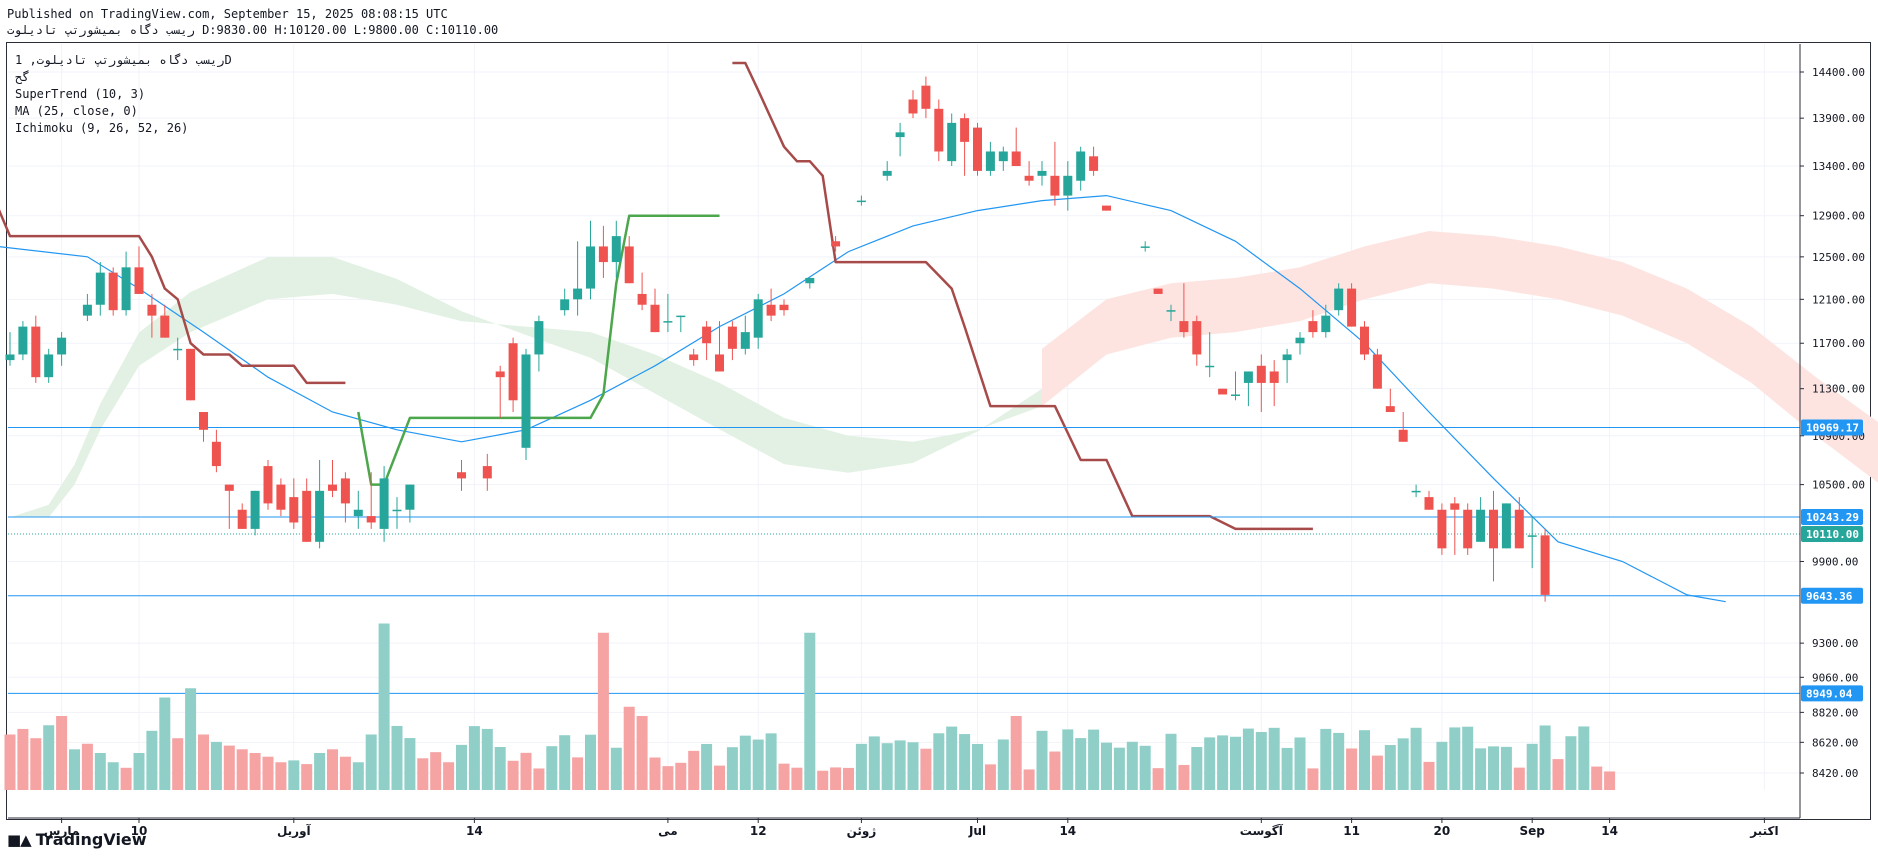 This screenshot has height=858, width=1878. I want to click on brand: ■▲ TradingView, so click(77, 839).